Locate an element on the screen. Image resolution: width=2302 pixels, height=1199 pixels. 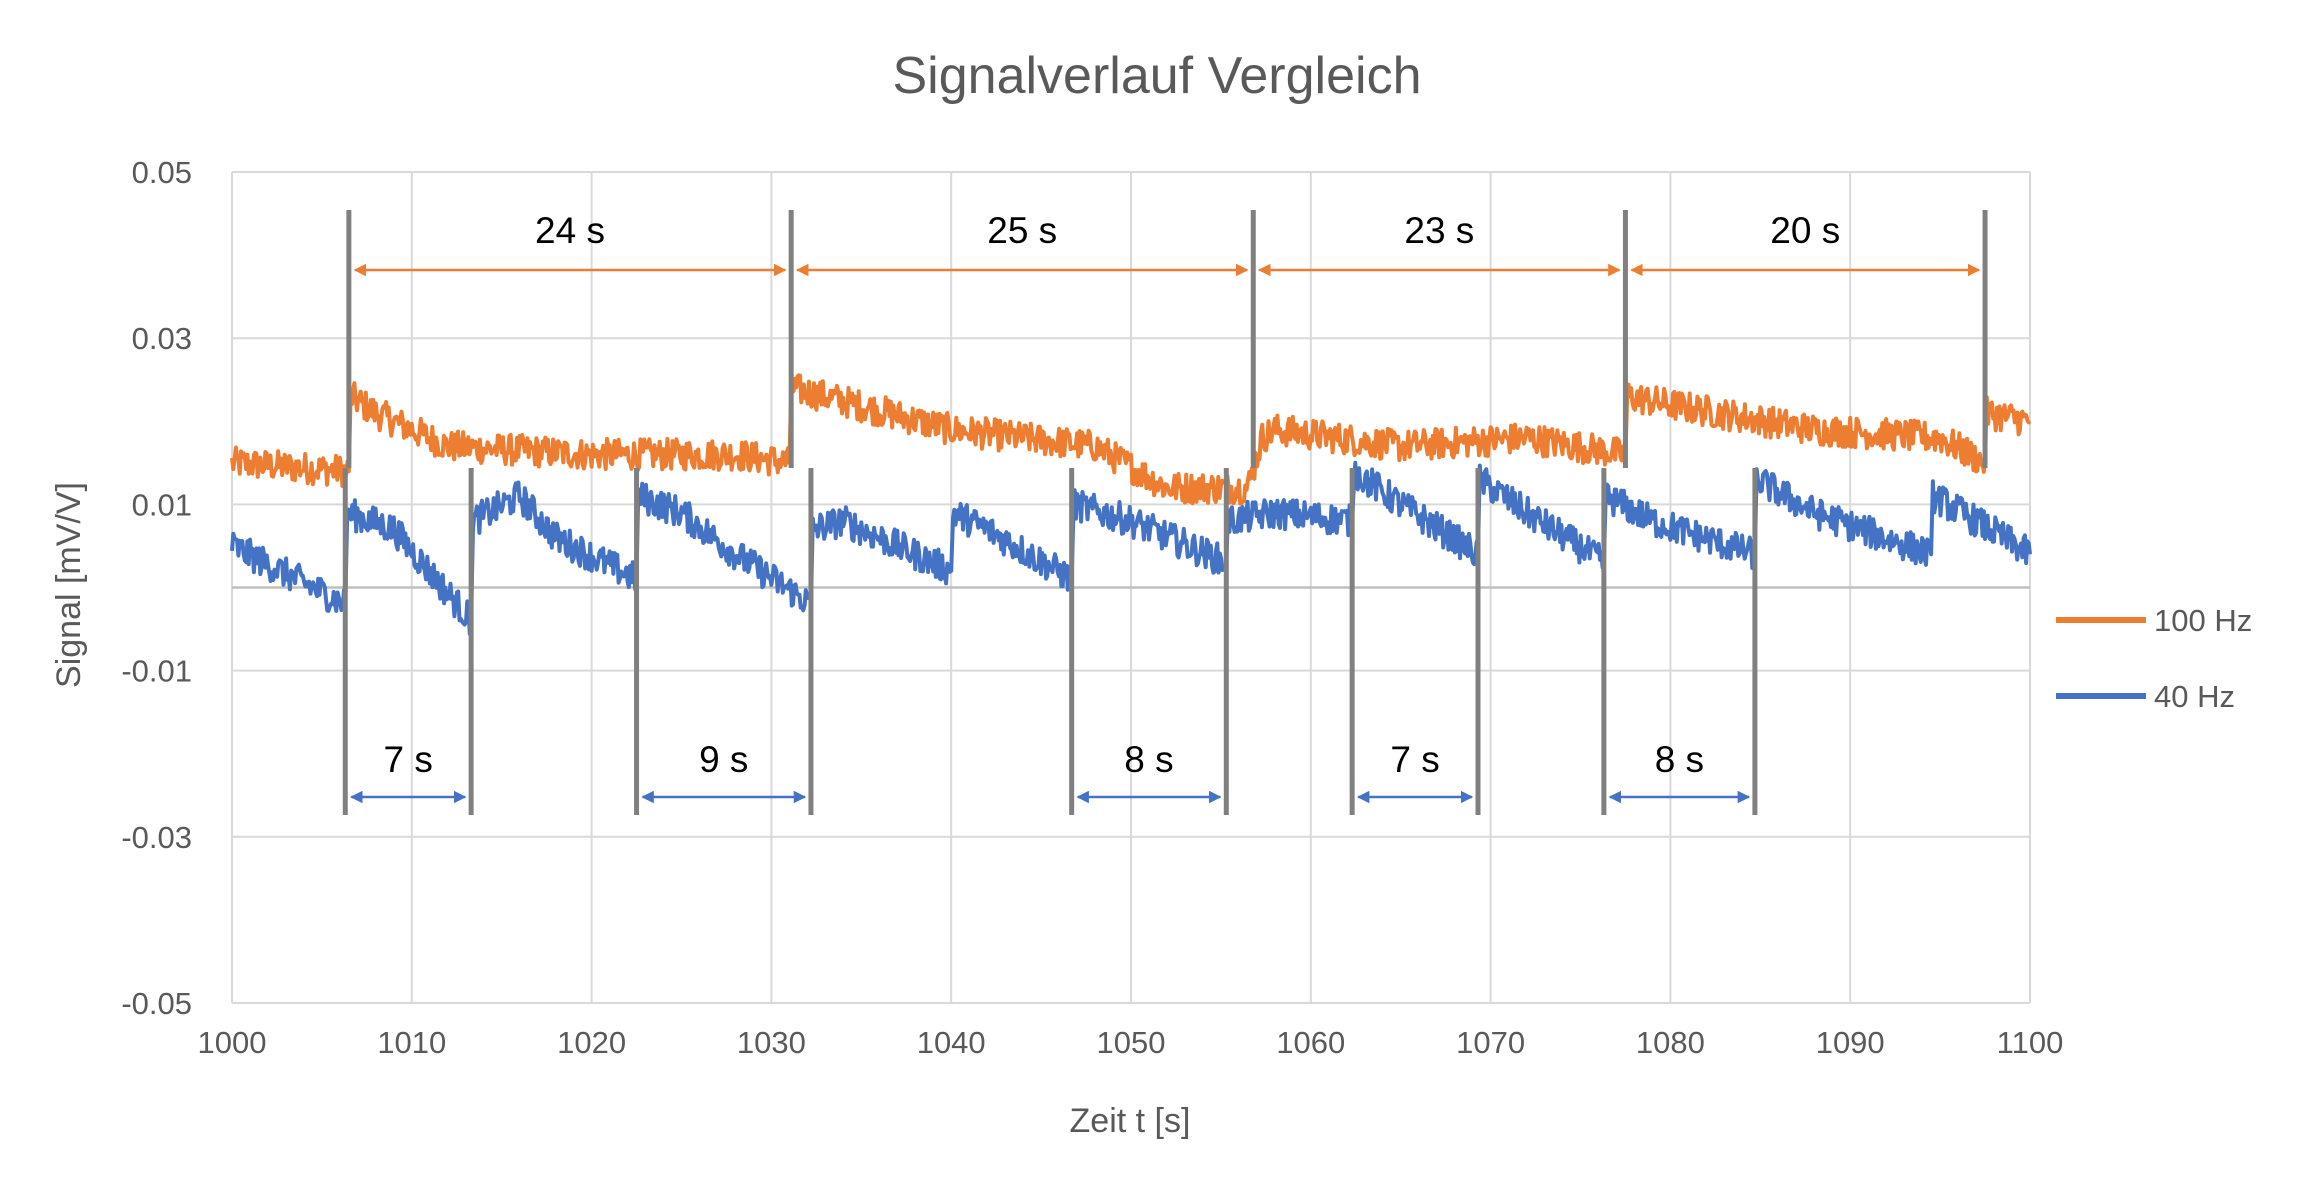
period-100hz-interval-label: 24 s is located at coordinates (570, 230).